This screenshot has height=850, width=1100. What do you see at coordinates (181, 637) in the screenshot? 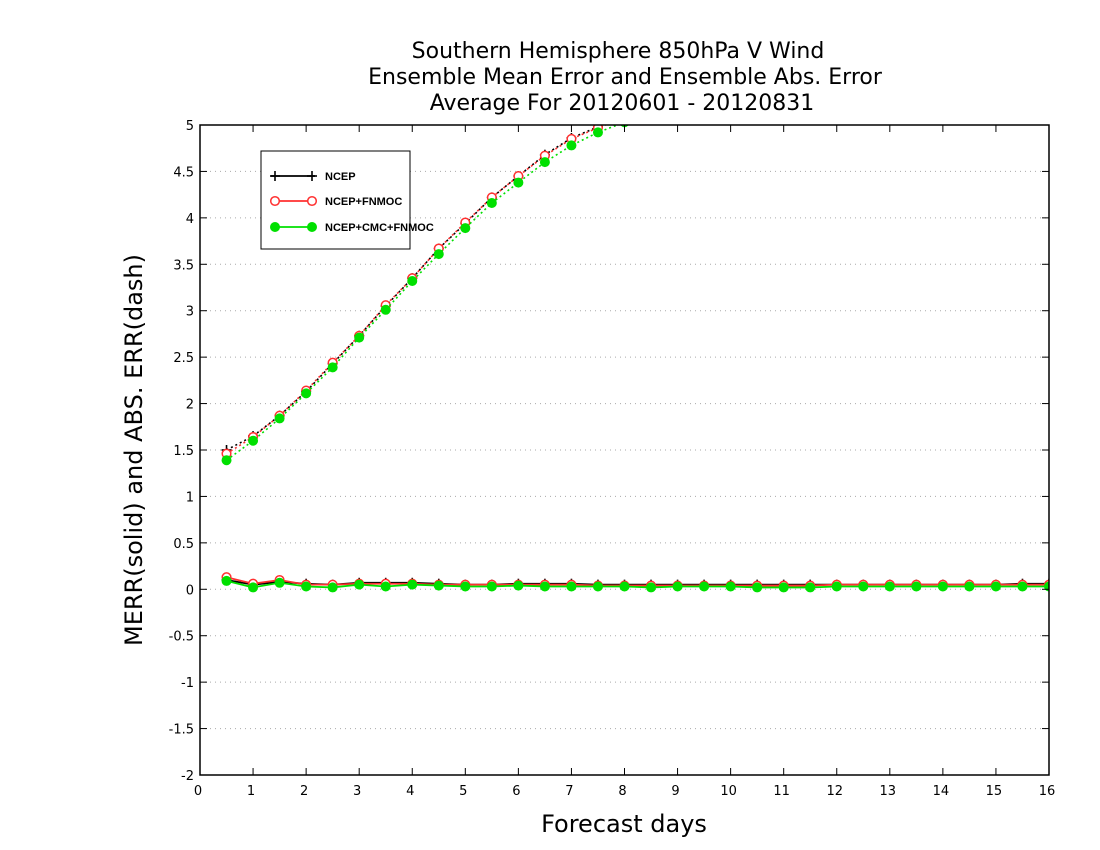
I see `y-tick-label: -0.5` at bounding box center [181, 637].